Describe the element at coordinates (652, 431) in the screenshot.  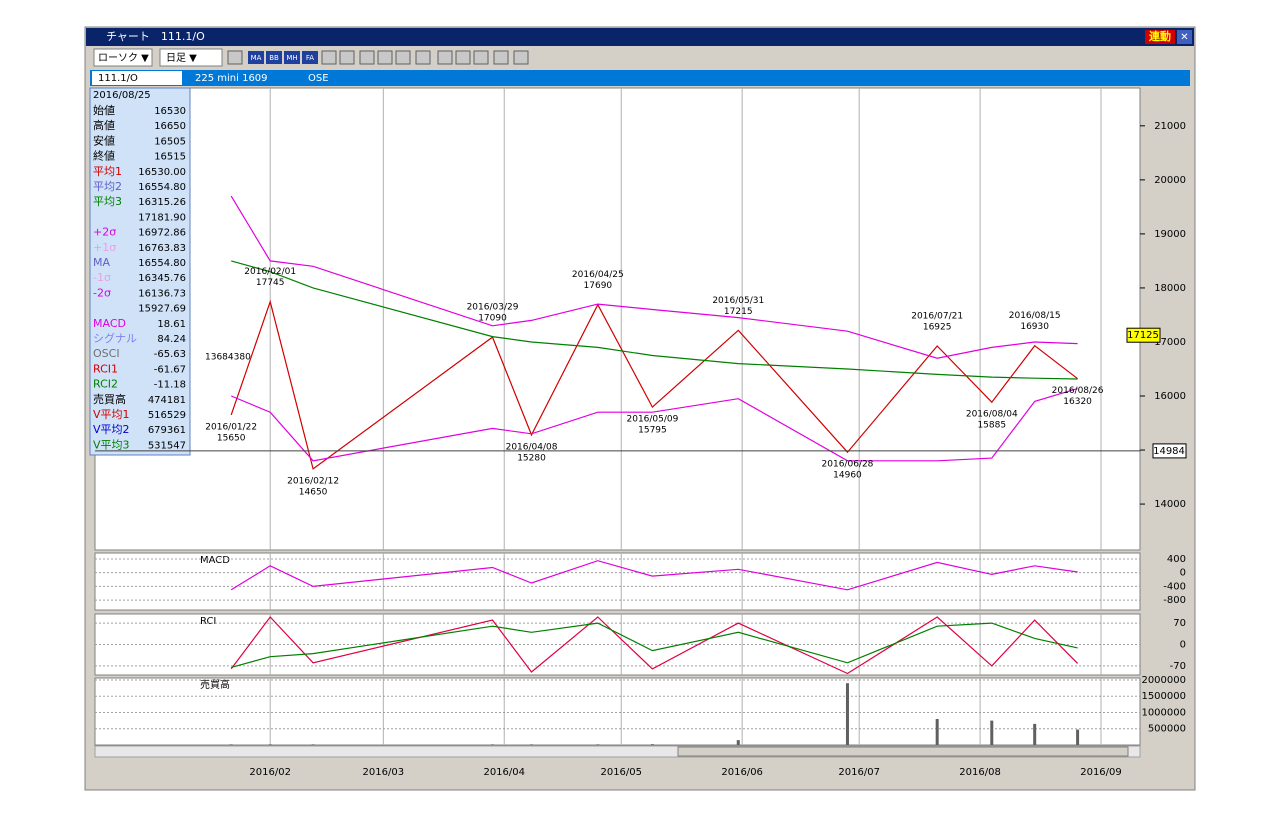
I see `annotation-value: 15795` at that location.